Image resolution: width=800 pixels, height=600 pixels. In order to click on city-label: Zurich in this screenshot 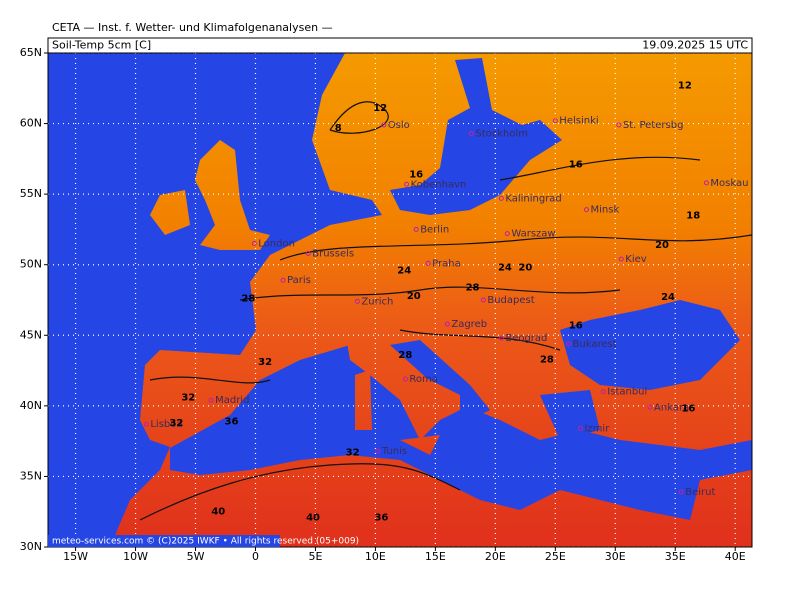, I will do `click(377, 301)`.